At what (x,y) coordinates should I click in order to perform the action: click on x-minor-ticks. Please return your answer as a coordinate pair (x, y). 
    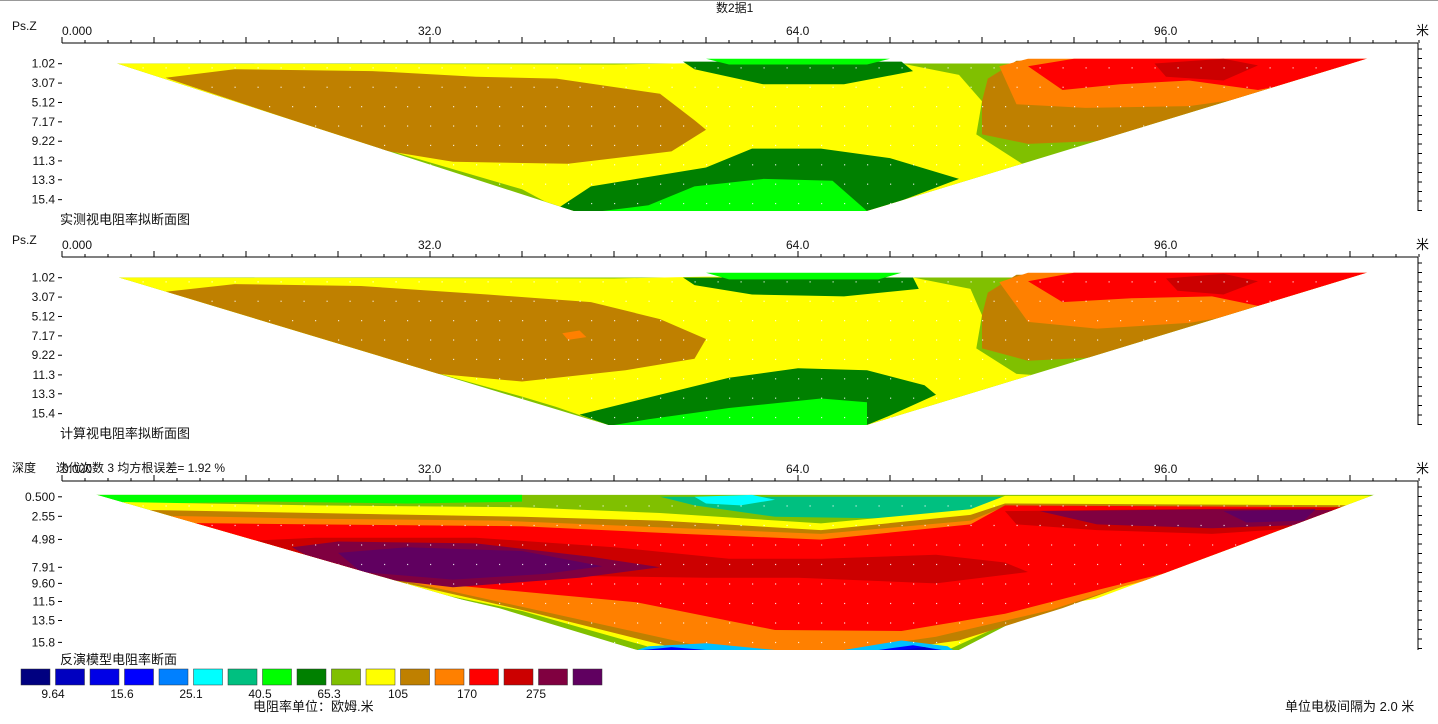
    Looking at the image, I should click on (740, 254).